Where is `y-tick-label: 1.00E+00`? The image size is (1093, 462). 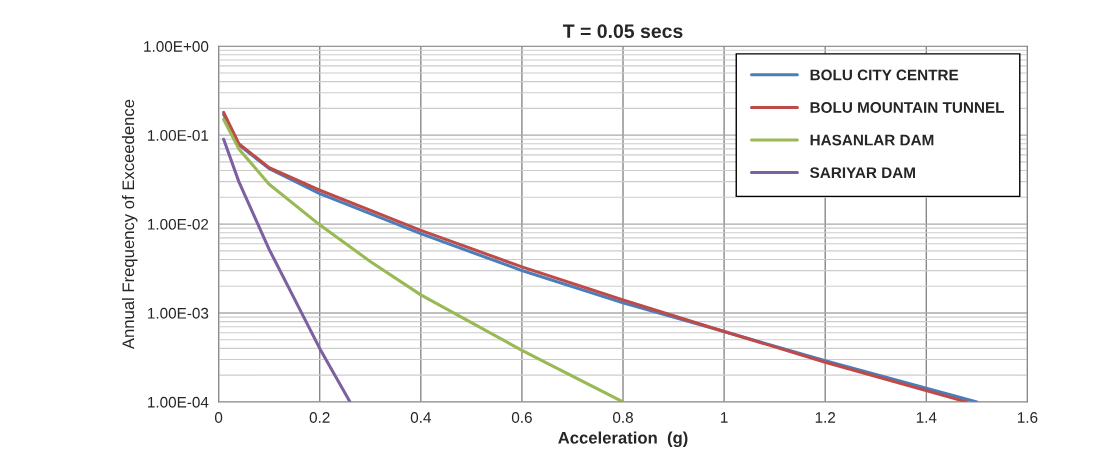 y-tick-label: 1.00E+00 is located at coordinates (176, 46).